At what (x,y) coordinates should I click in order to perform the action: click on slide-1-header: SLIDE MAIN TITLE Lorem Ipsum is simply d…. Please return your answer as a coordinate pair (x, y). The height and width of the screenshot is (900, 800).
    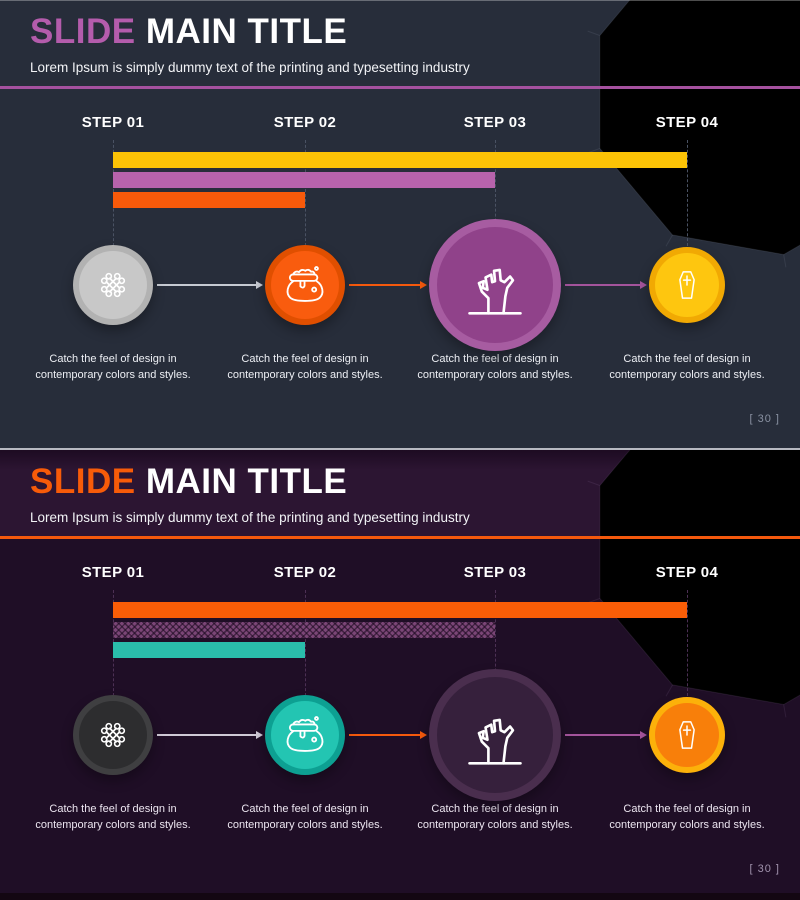
    Looking at the image, I should click on (400, 43).